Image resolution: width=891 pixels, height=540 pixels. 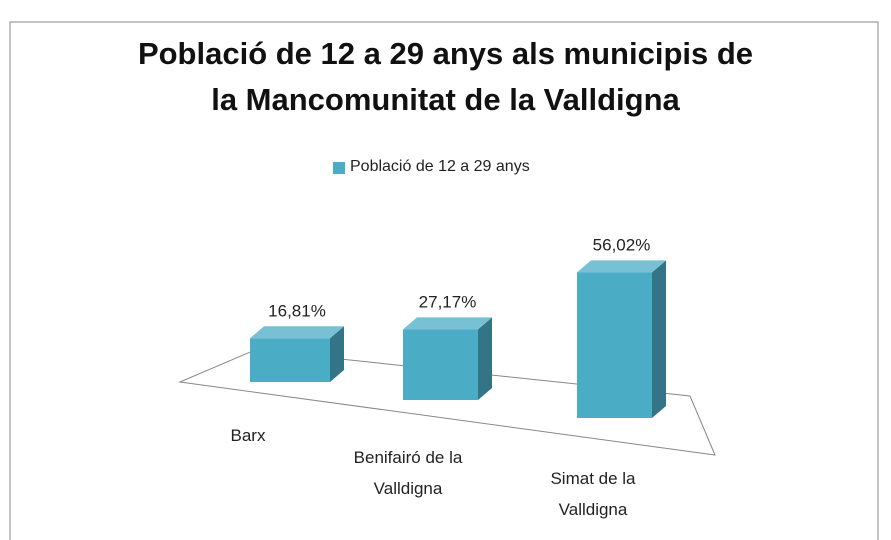 What do you see at coordinates (448, 301) in the screenshot?
I see `value-label: 27,17%` at bounding box center [448, 301].